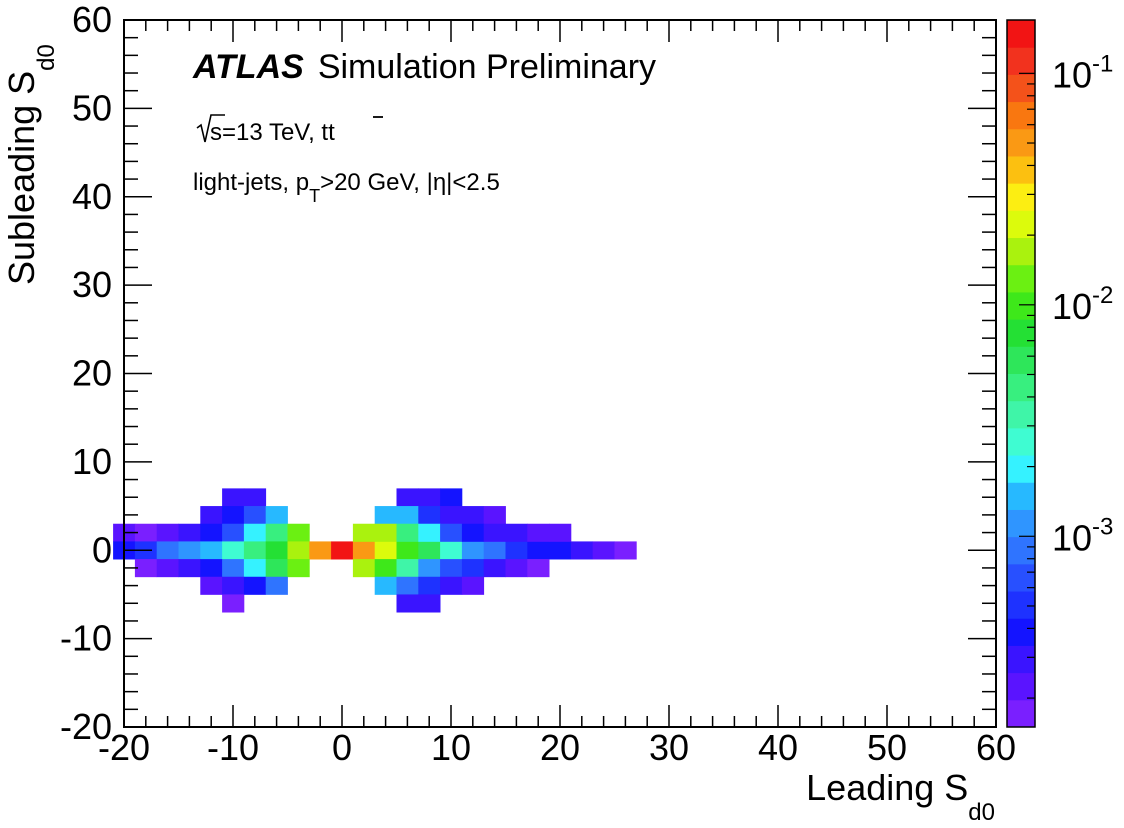  I want to click on x-tick-label: 10, so click(451, 747).